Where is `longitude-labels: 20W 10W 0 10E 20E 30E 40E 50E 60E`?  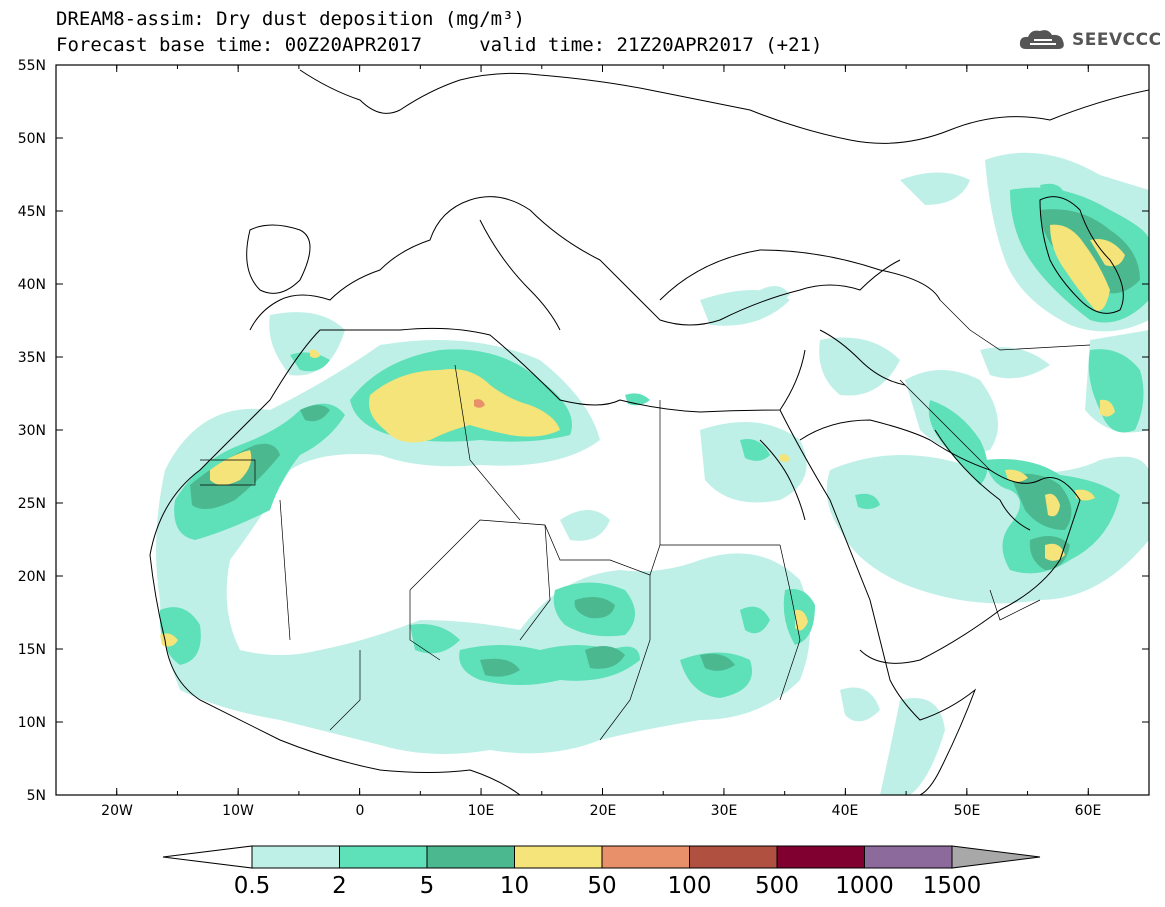 longitude-labels: 20W 10W 0 10E 20E 30E 40E 50E 60E is located at coordinates (601, 811).